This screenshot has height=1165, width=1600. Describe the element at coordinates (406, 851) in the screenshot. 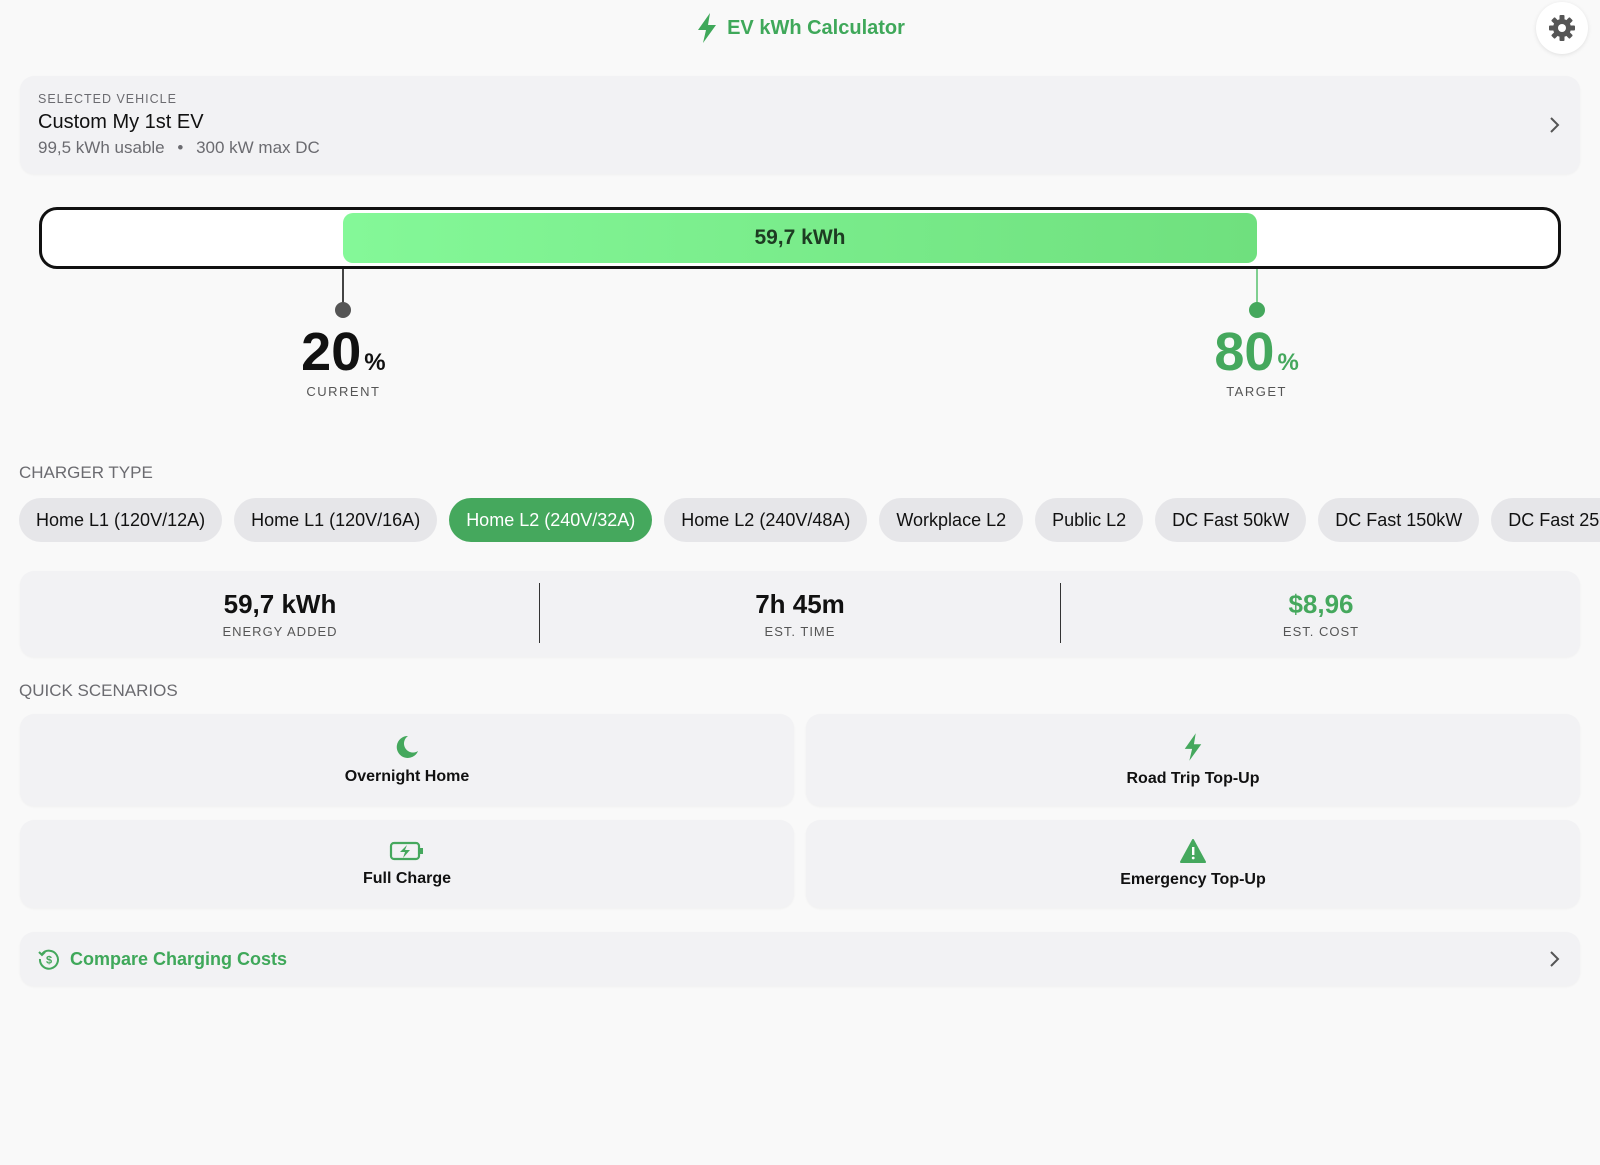

I see `battery-icon` at that location.